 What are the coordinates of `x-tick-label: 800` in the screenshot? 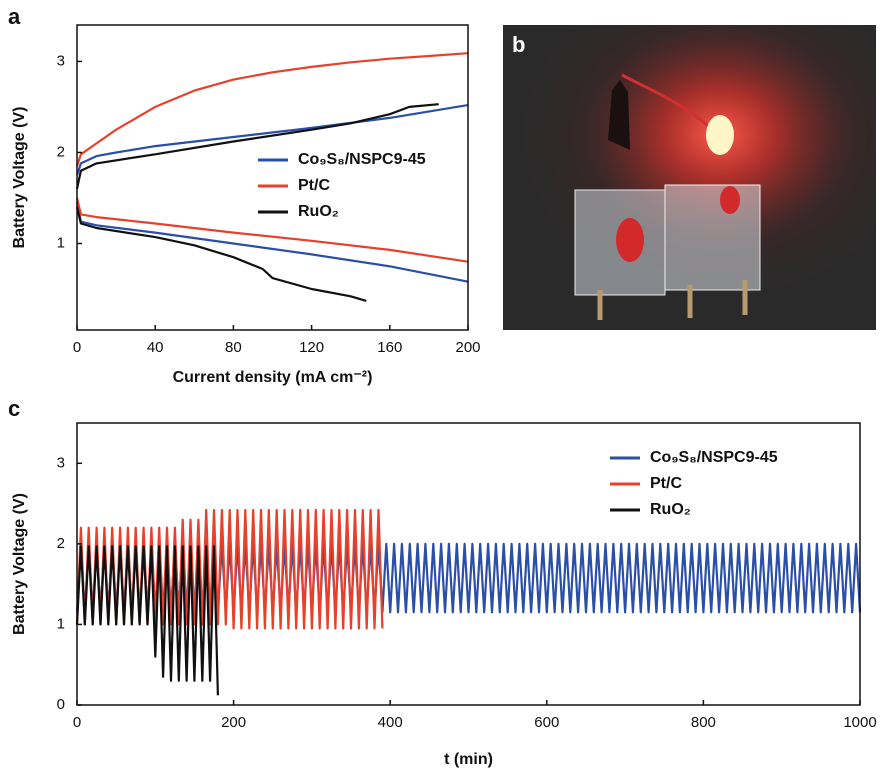 It's located at (703, 722).